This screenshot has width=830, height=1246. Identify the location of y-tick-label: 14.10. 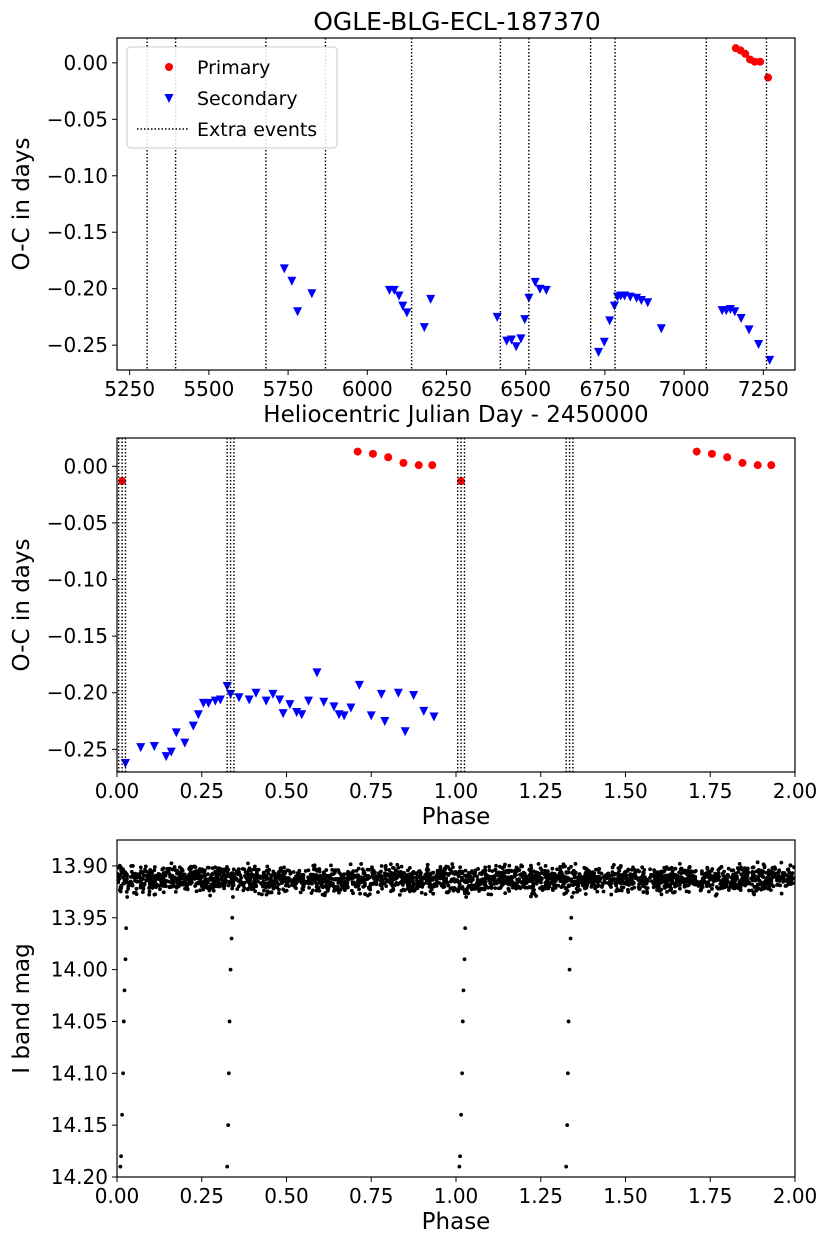
(79, 1073).